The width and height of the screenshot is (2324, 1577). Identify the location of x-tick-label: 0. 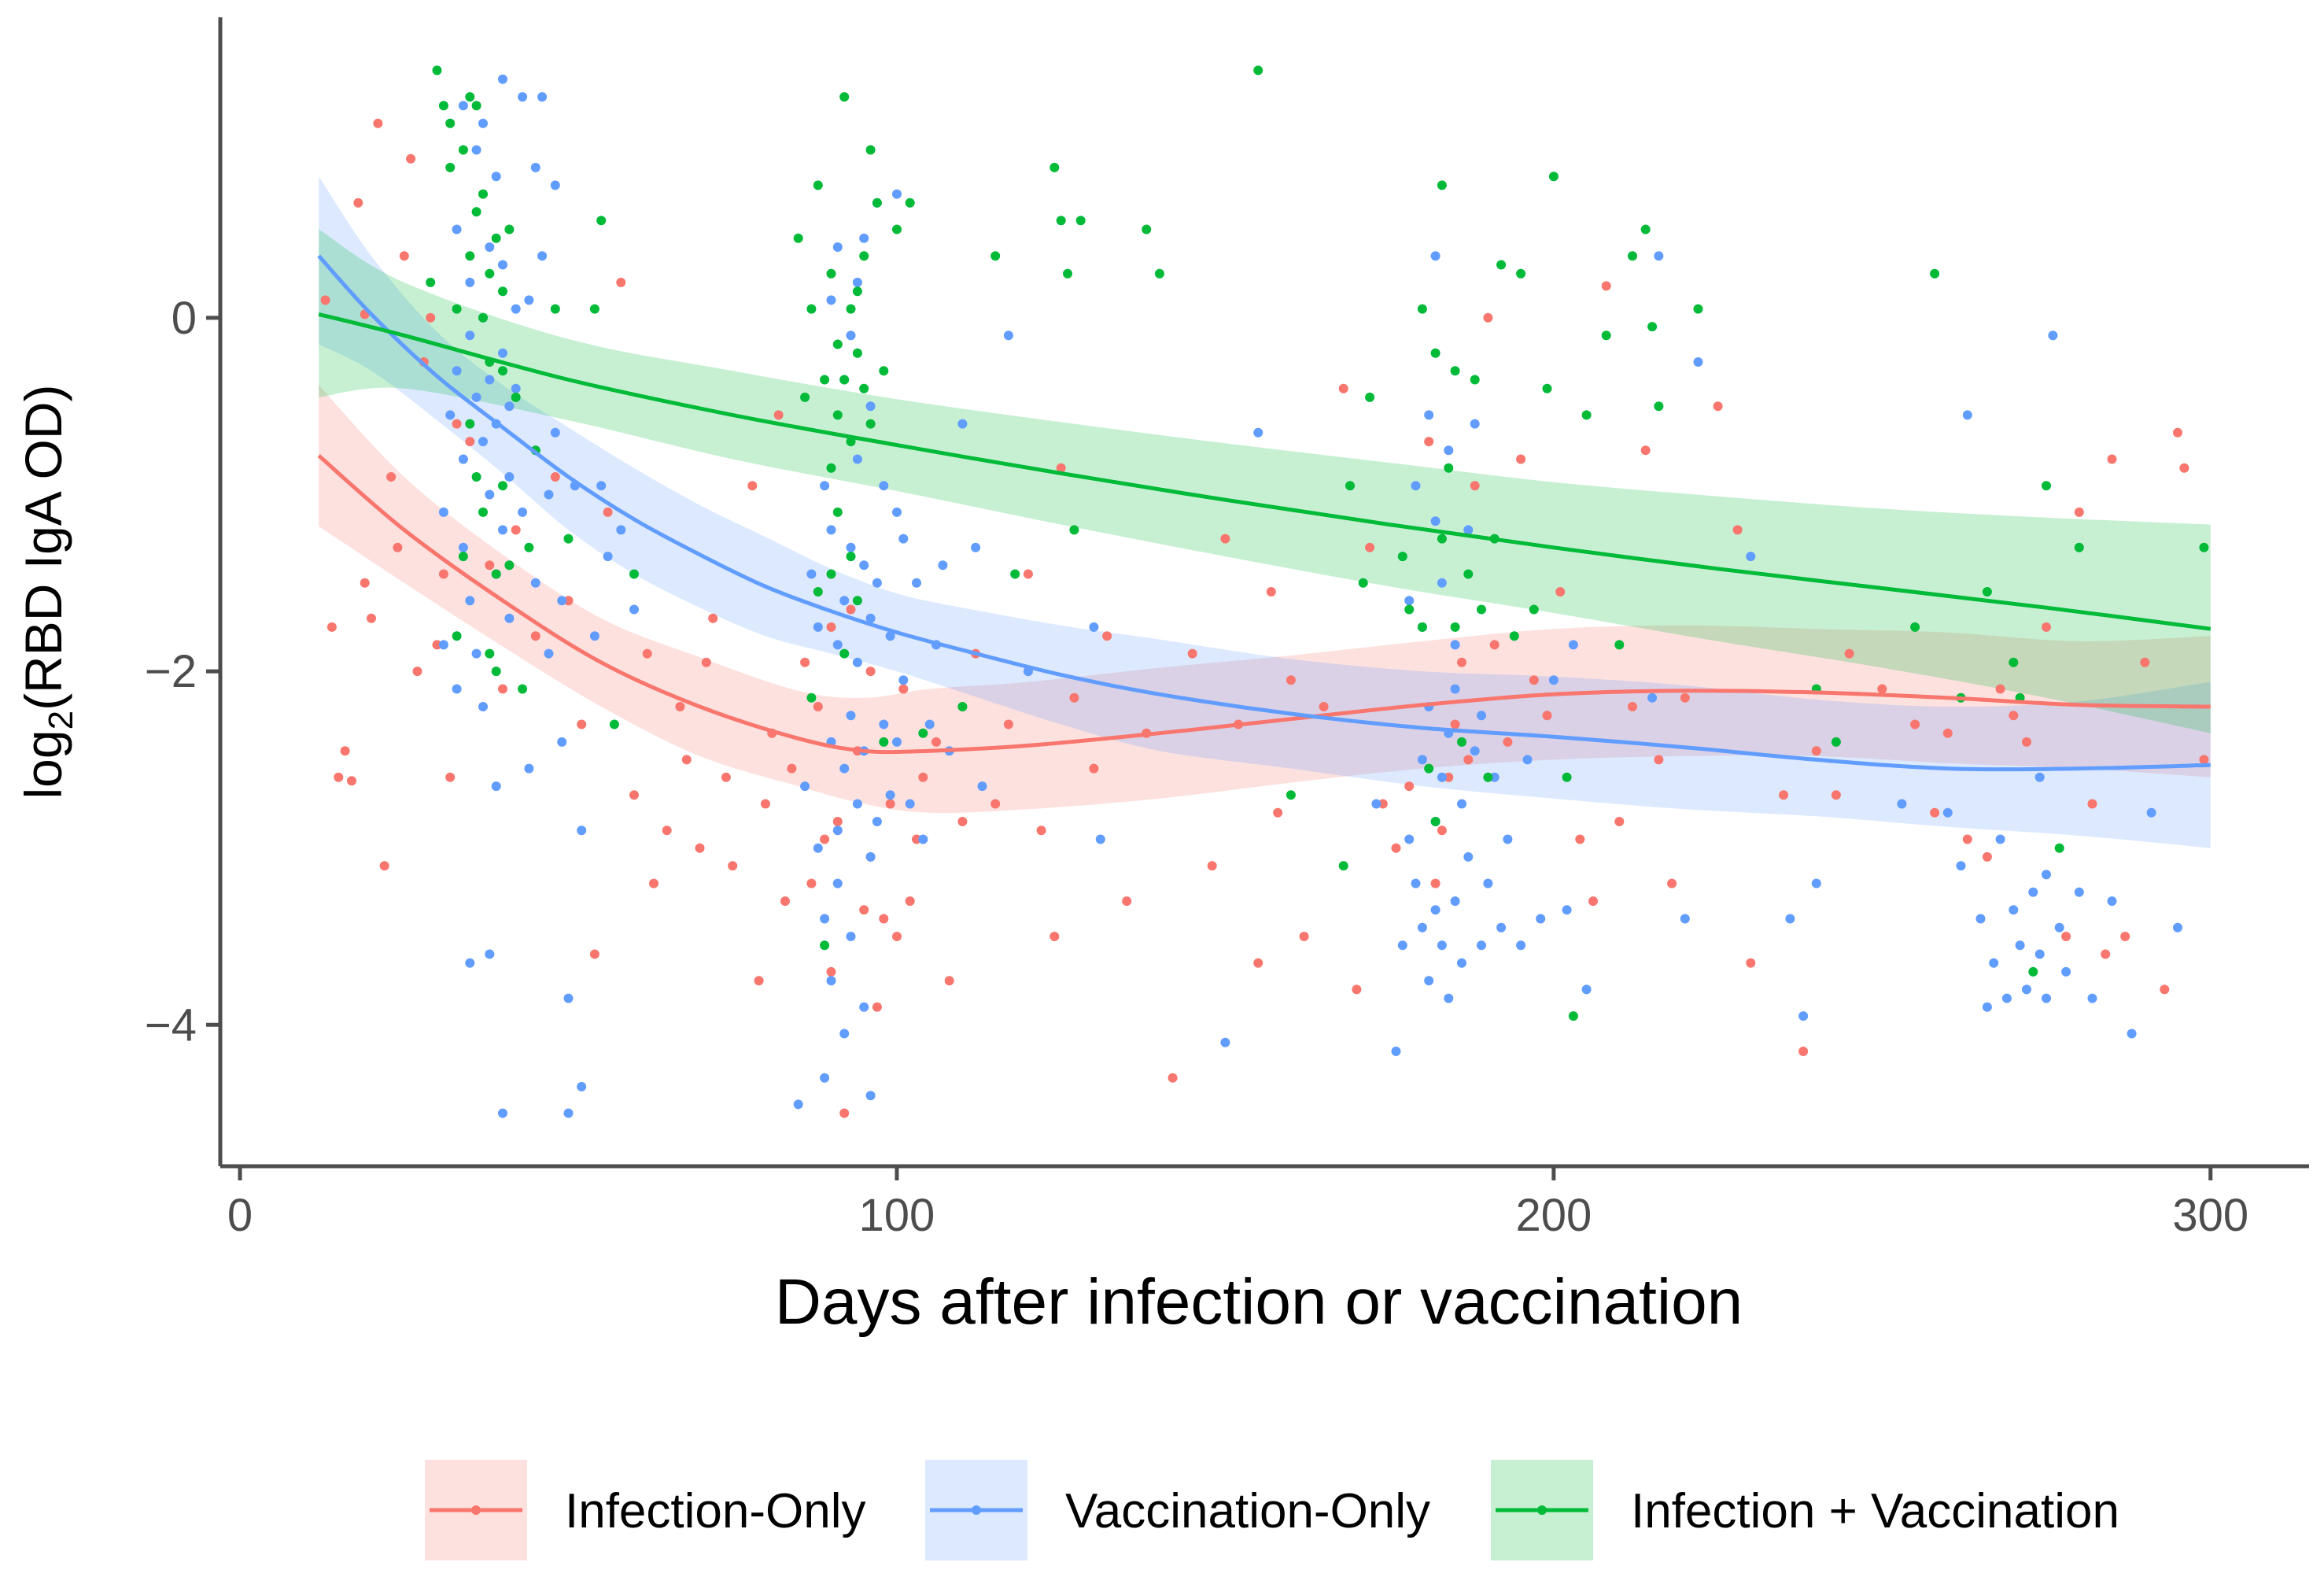
(240, 1215).